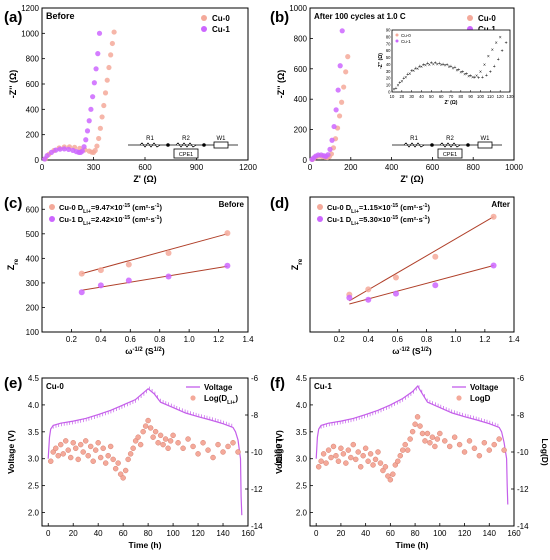  What do you see at coordinates (186, 153) in the screenshot?
I see `cpe-box` at bounding box center [186, 153].